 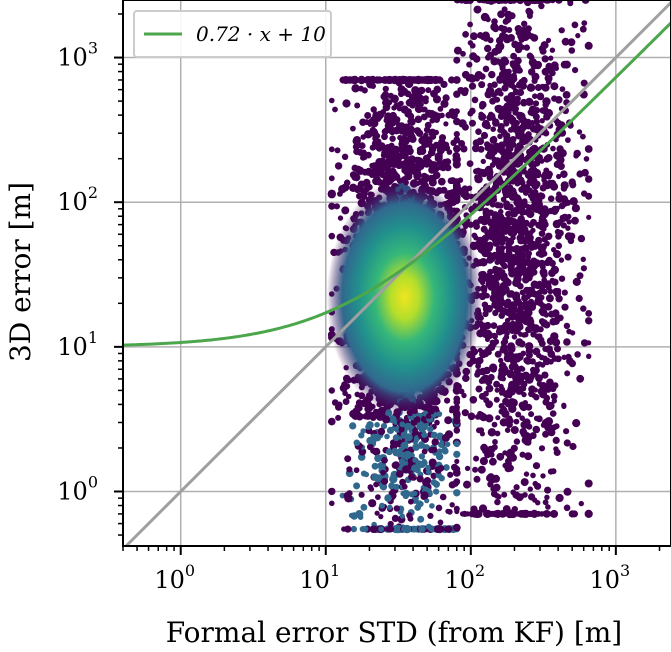 I want to click on y-tick-label-1: 10¹, so click(x=77, y=344).